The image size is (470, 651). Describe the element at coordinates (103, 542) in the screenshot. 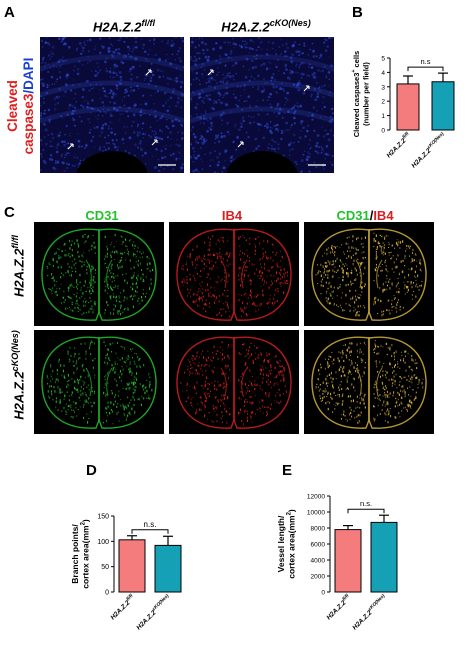

I see `y-tick-label: 100` at that location.